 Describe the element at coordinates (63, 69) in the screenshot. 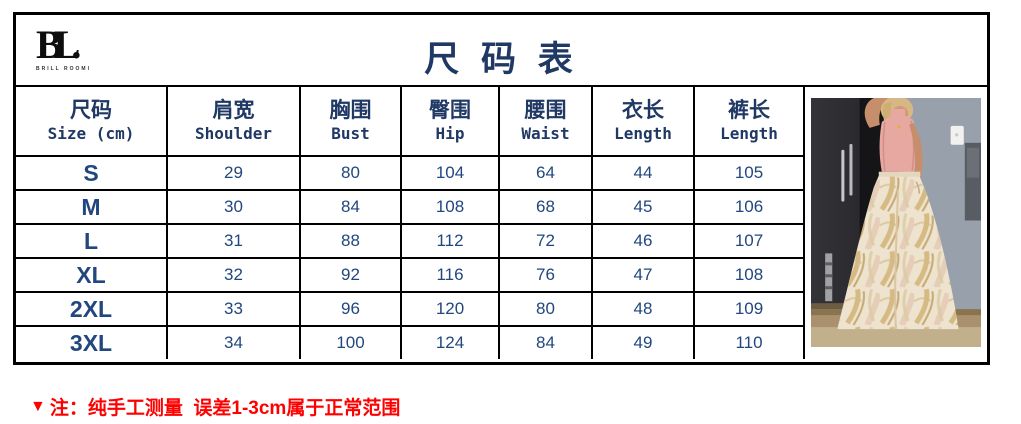

I see `brand-logo-subtext: BRILL ROOMI` at that location.